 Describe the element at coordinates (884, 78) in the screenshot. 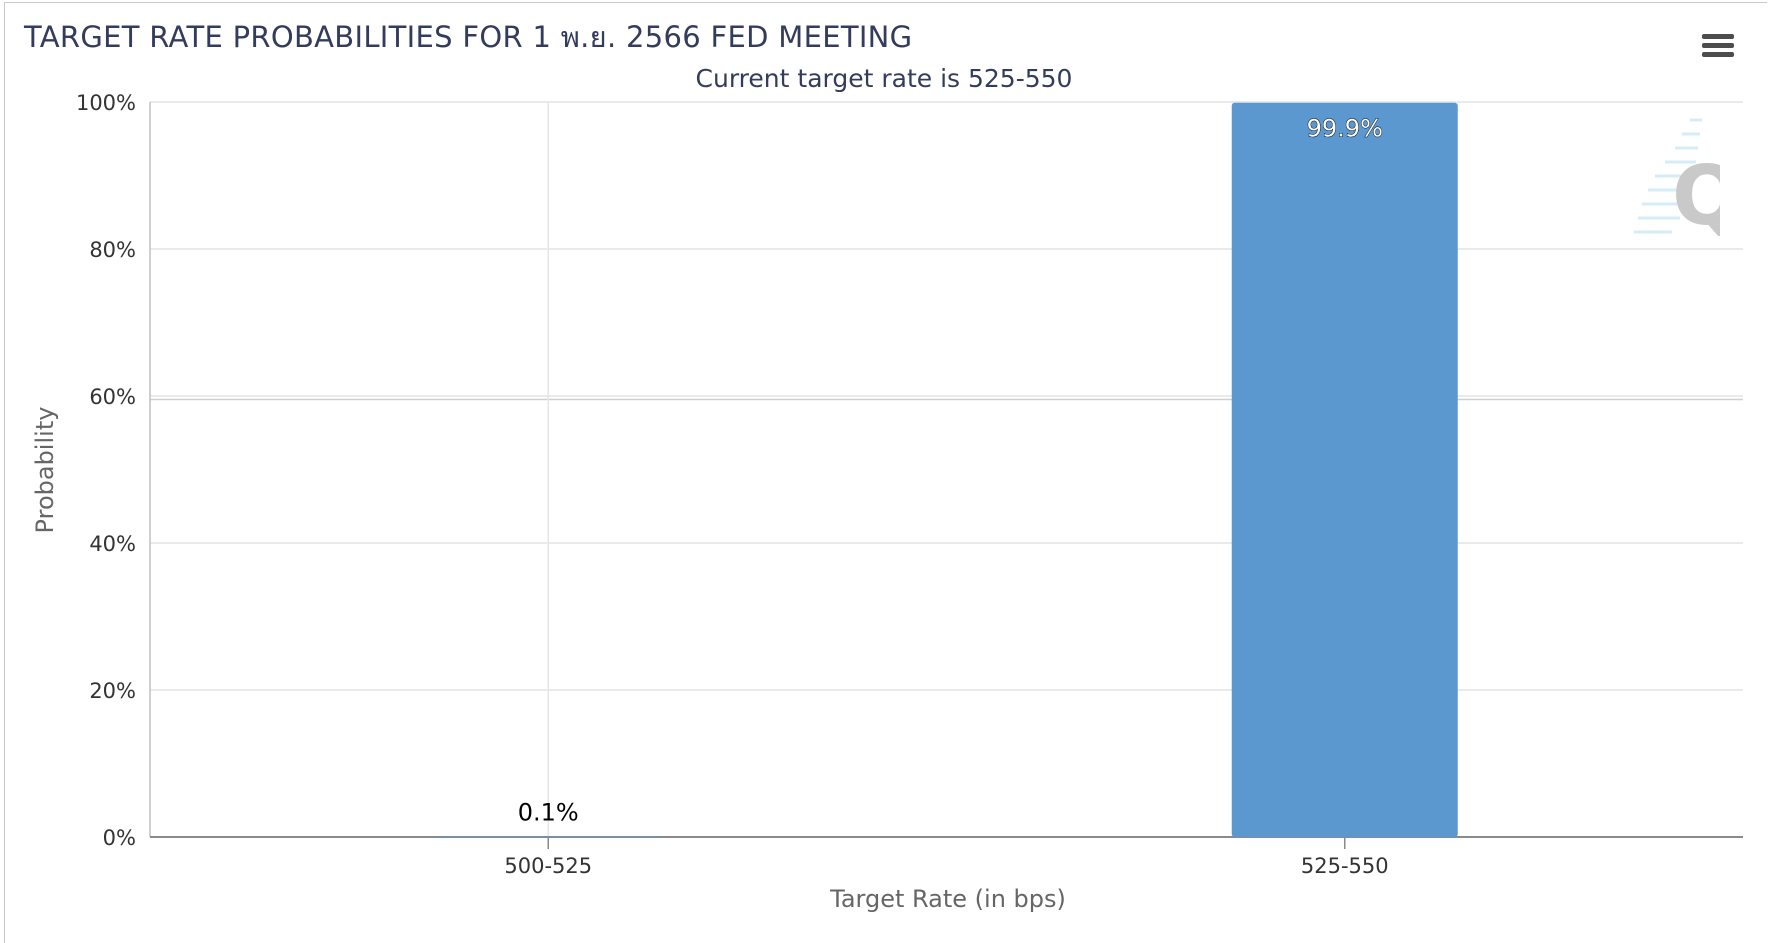

I see `chart-subtitle: Current target rate is 525-550` at that location.